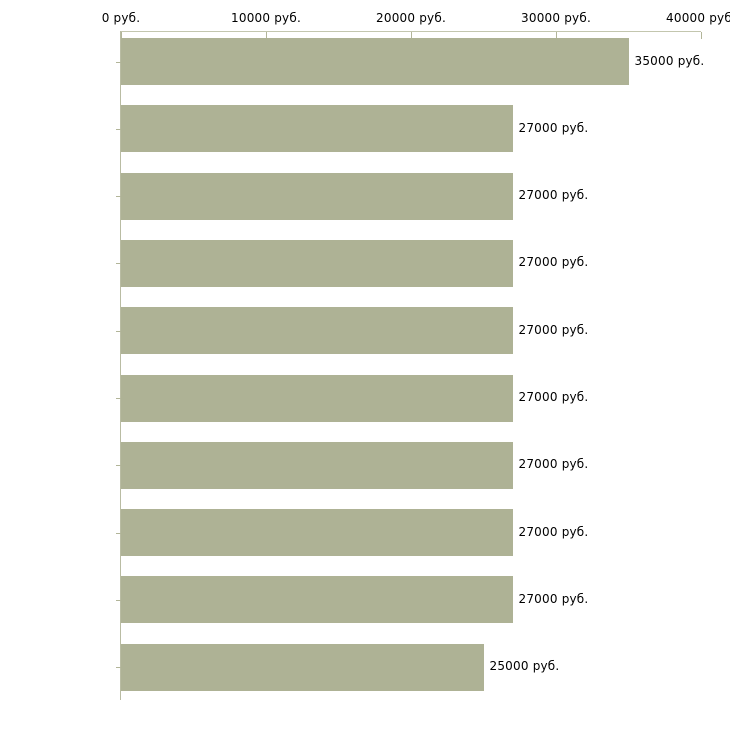 The image size is (730, 730). Describe the element at coordinates (669, 60) in the screenshot. I see `bar-value-label: 35000 руб.` at that location.